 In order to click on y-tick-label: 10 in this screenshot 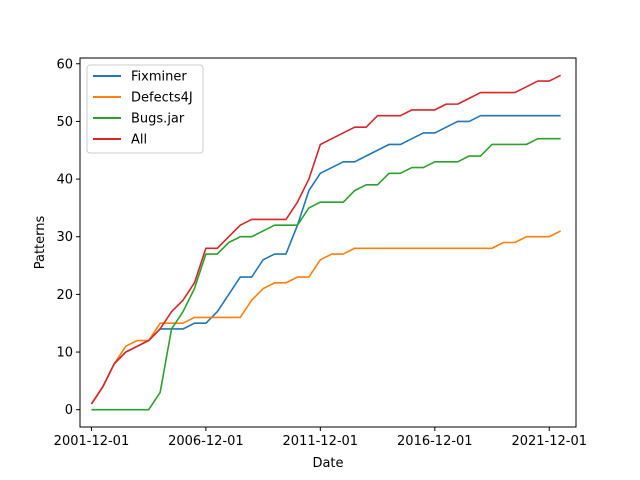, I will do `click(64, 353)`.